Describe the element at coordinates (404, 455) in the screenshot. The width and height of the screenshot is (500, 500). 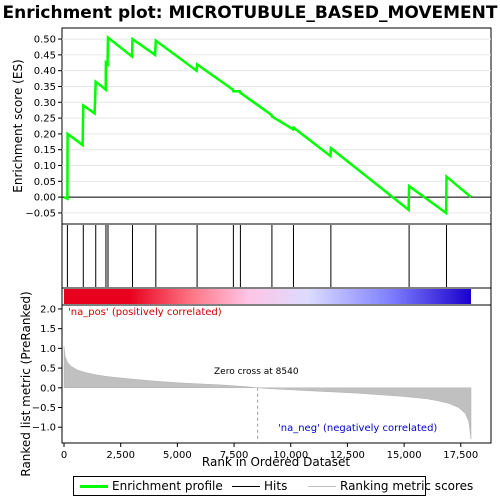
I see `metric-x-tick-label: 15,000` at that location.